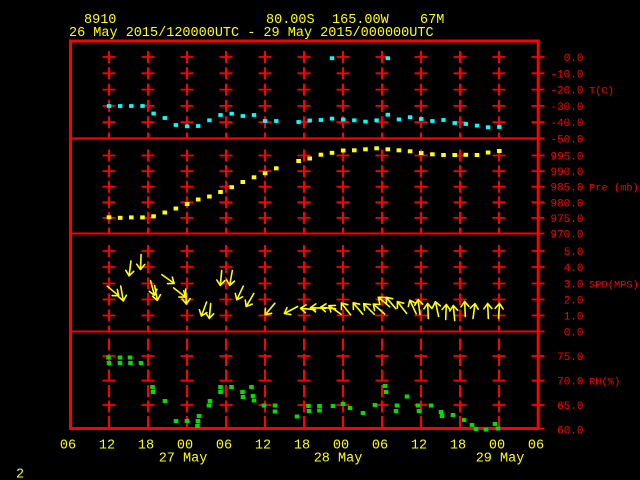 Image resolution: width=640 pixels, height=480 pixels. I want to click on svg-text: 3.0, so click(574, 286).